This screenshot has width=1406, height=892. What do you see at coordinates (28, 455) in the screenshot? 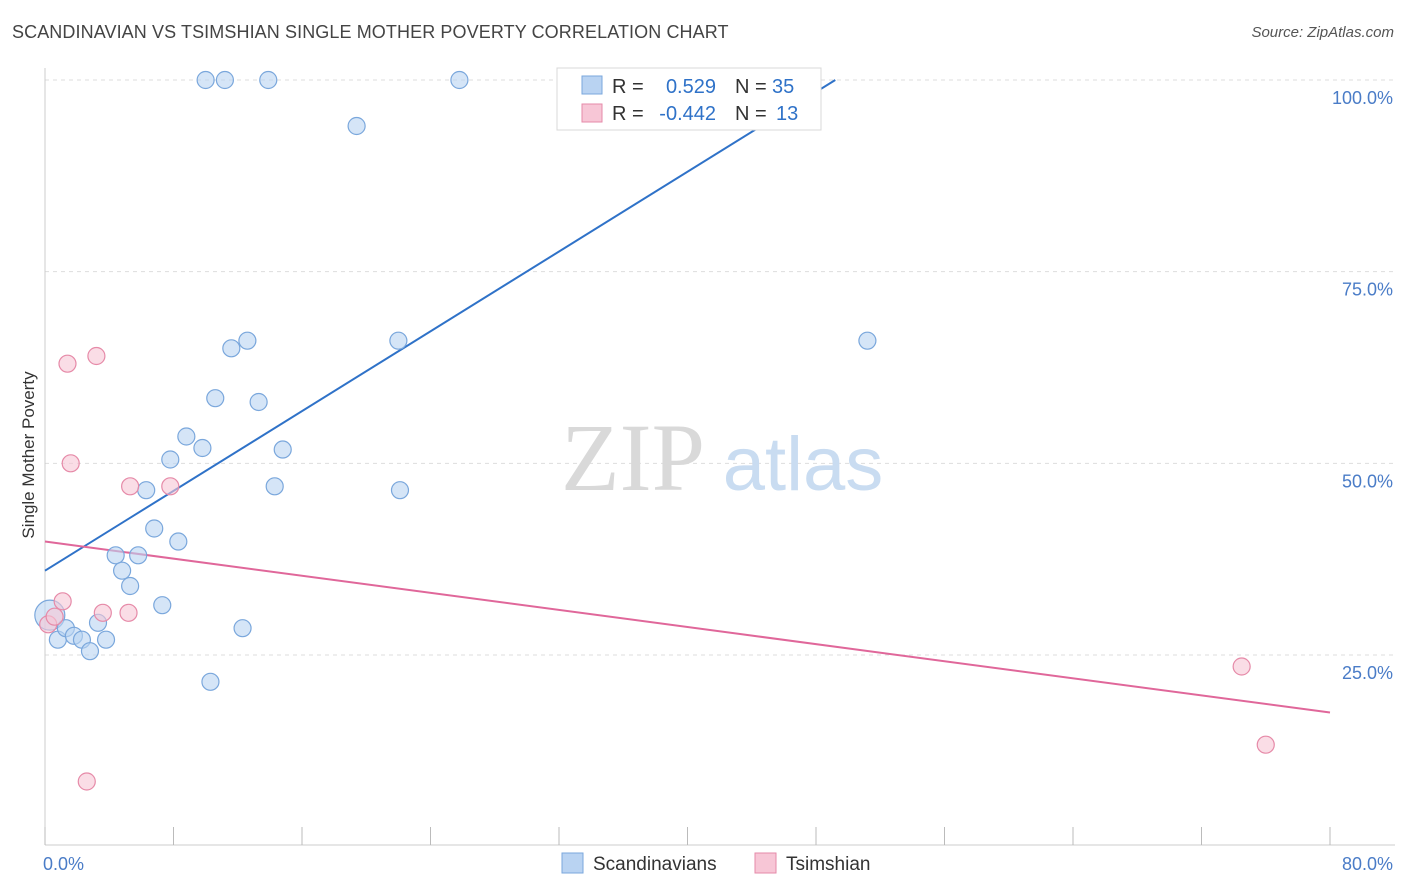
I see `y-axis-label: Single Mother Poverty` at bounding box center [28, 455].